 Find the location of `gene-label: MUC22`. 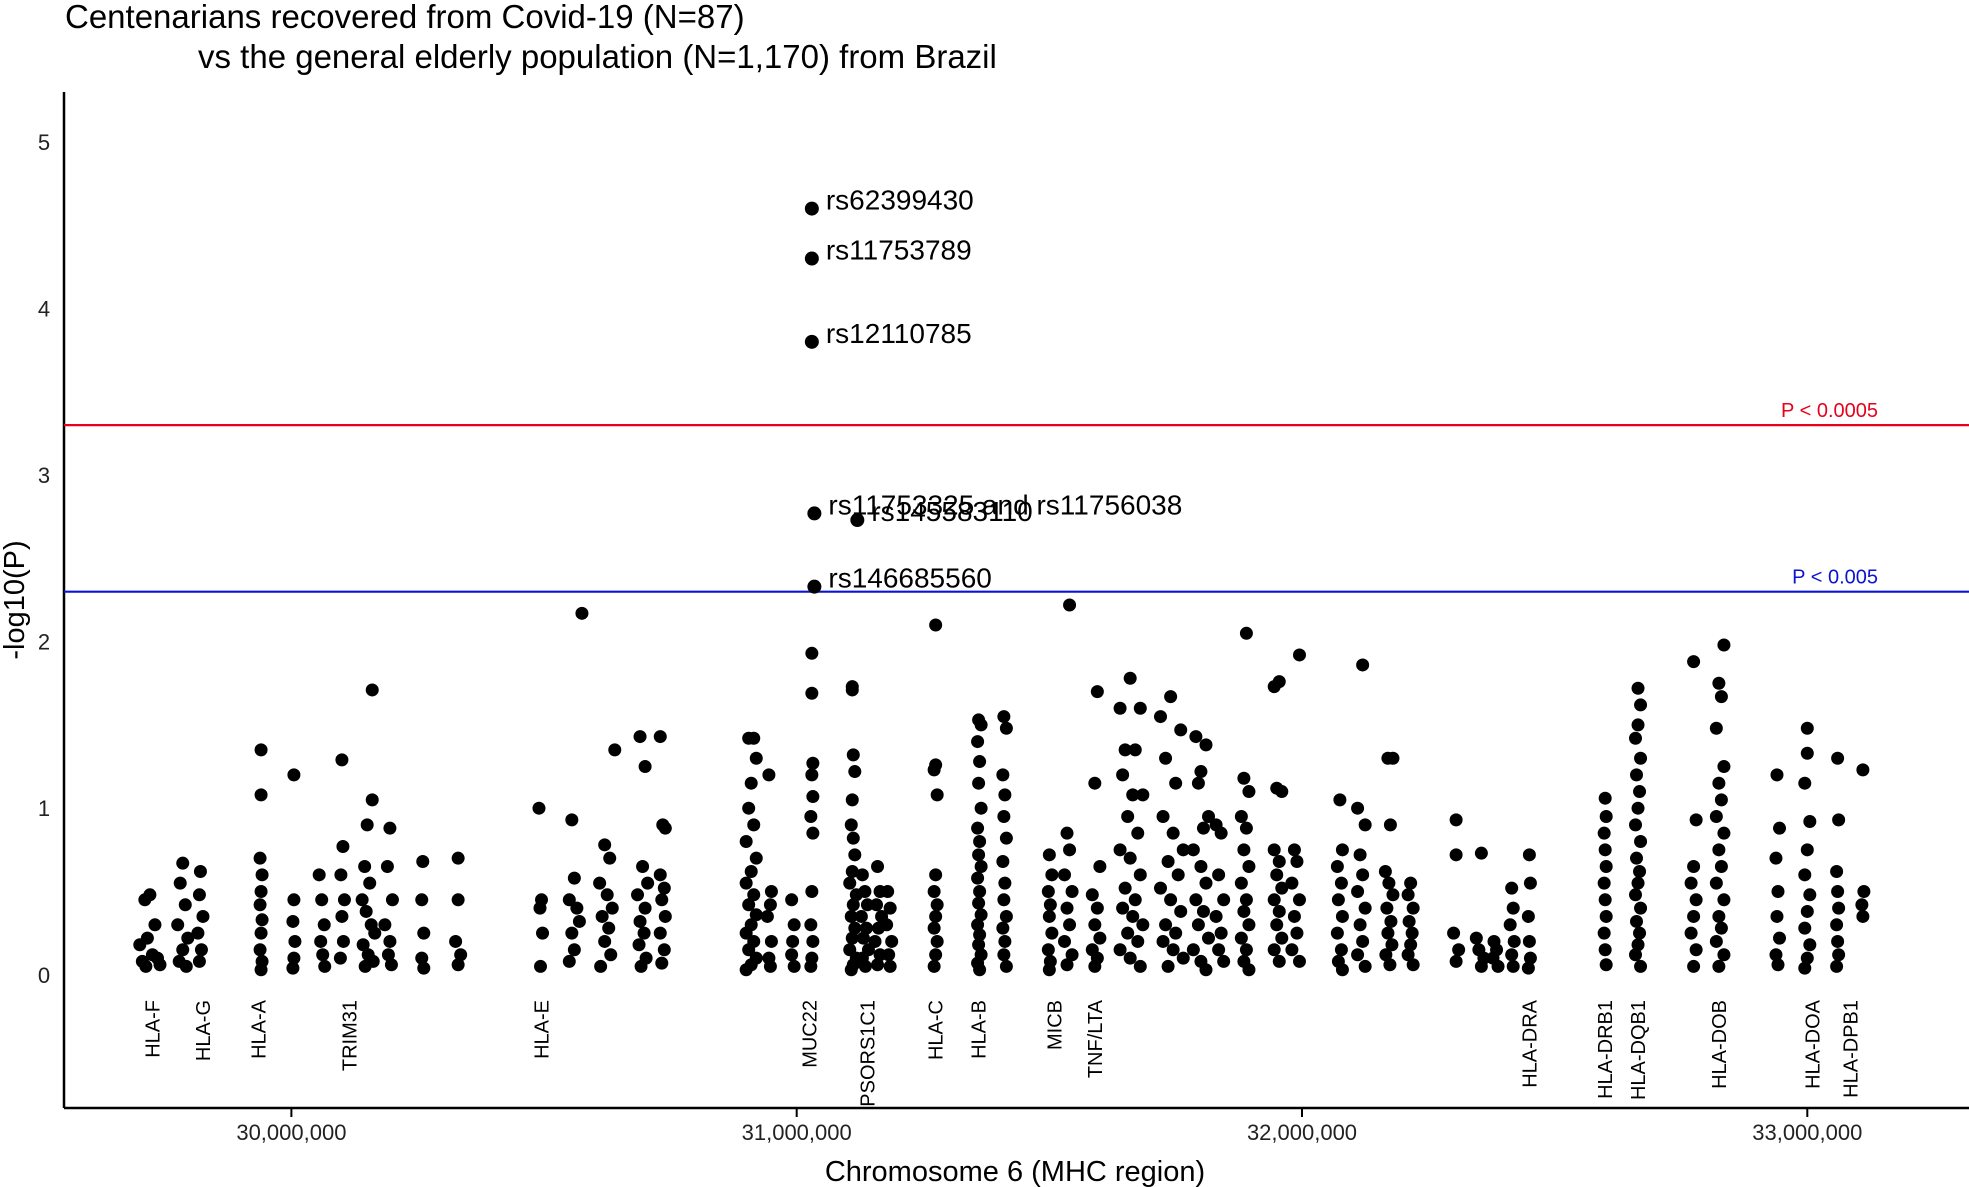

gene-label: MUC22 is located at coordinates (810, 1034).